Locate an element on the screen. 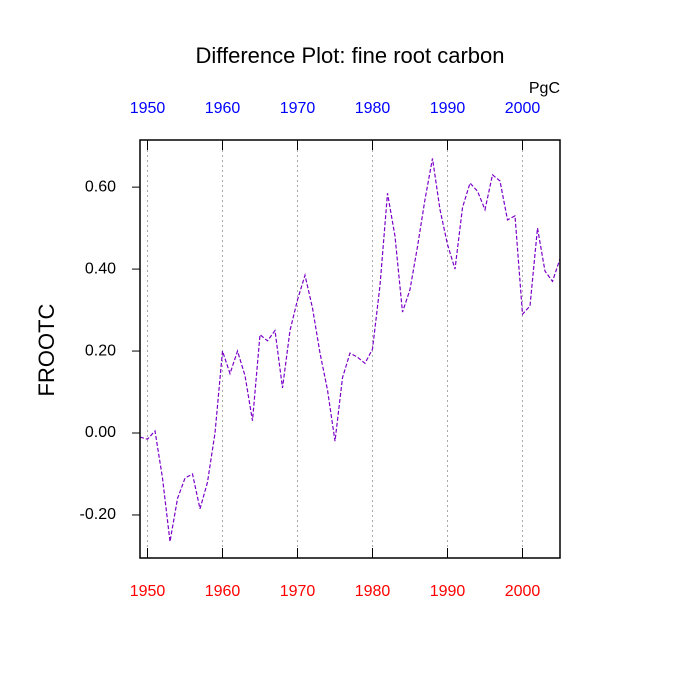 The width and height of the screenshot is (700, 700). y-tick-label: 0.60 is located at coordinates (100, 186).